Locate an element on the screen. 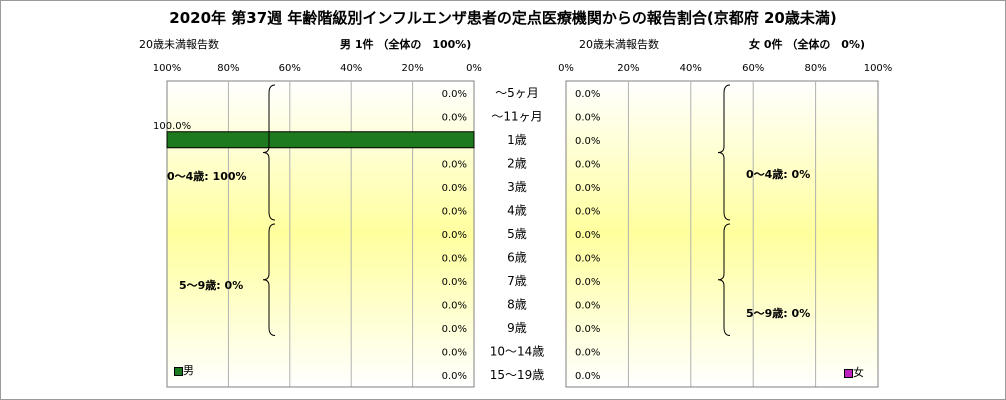 The image size is (1006, 400). age-category-label: 10～14歳 is located at coordinates (517, 351).